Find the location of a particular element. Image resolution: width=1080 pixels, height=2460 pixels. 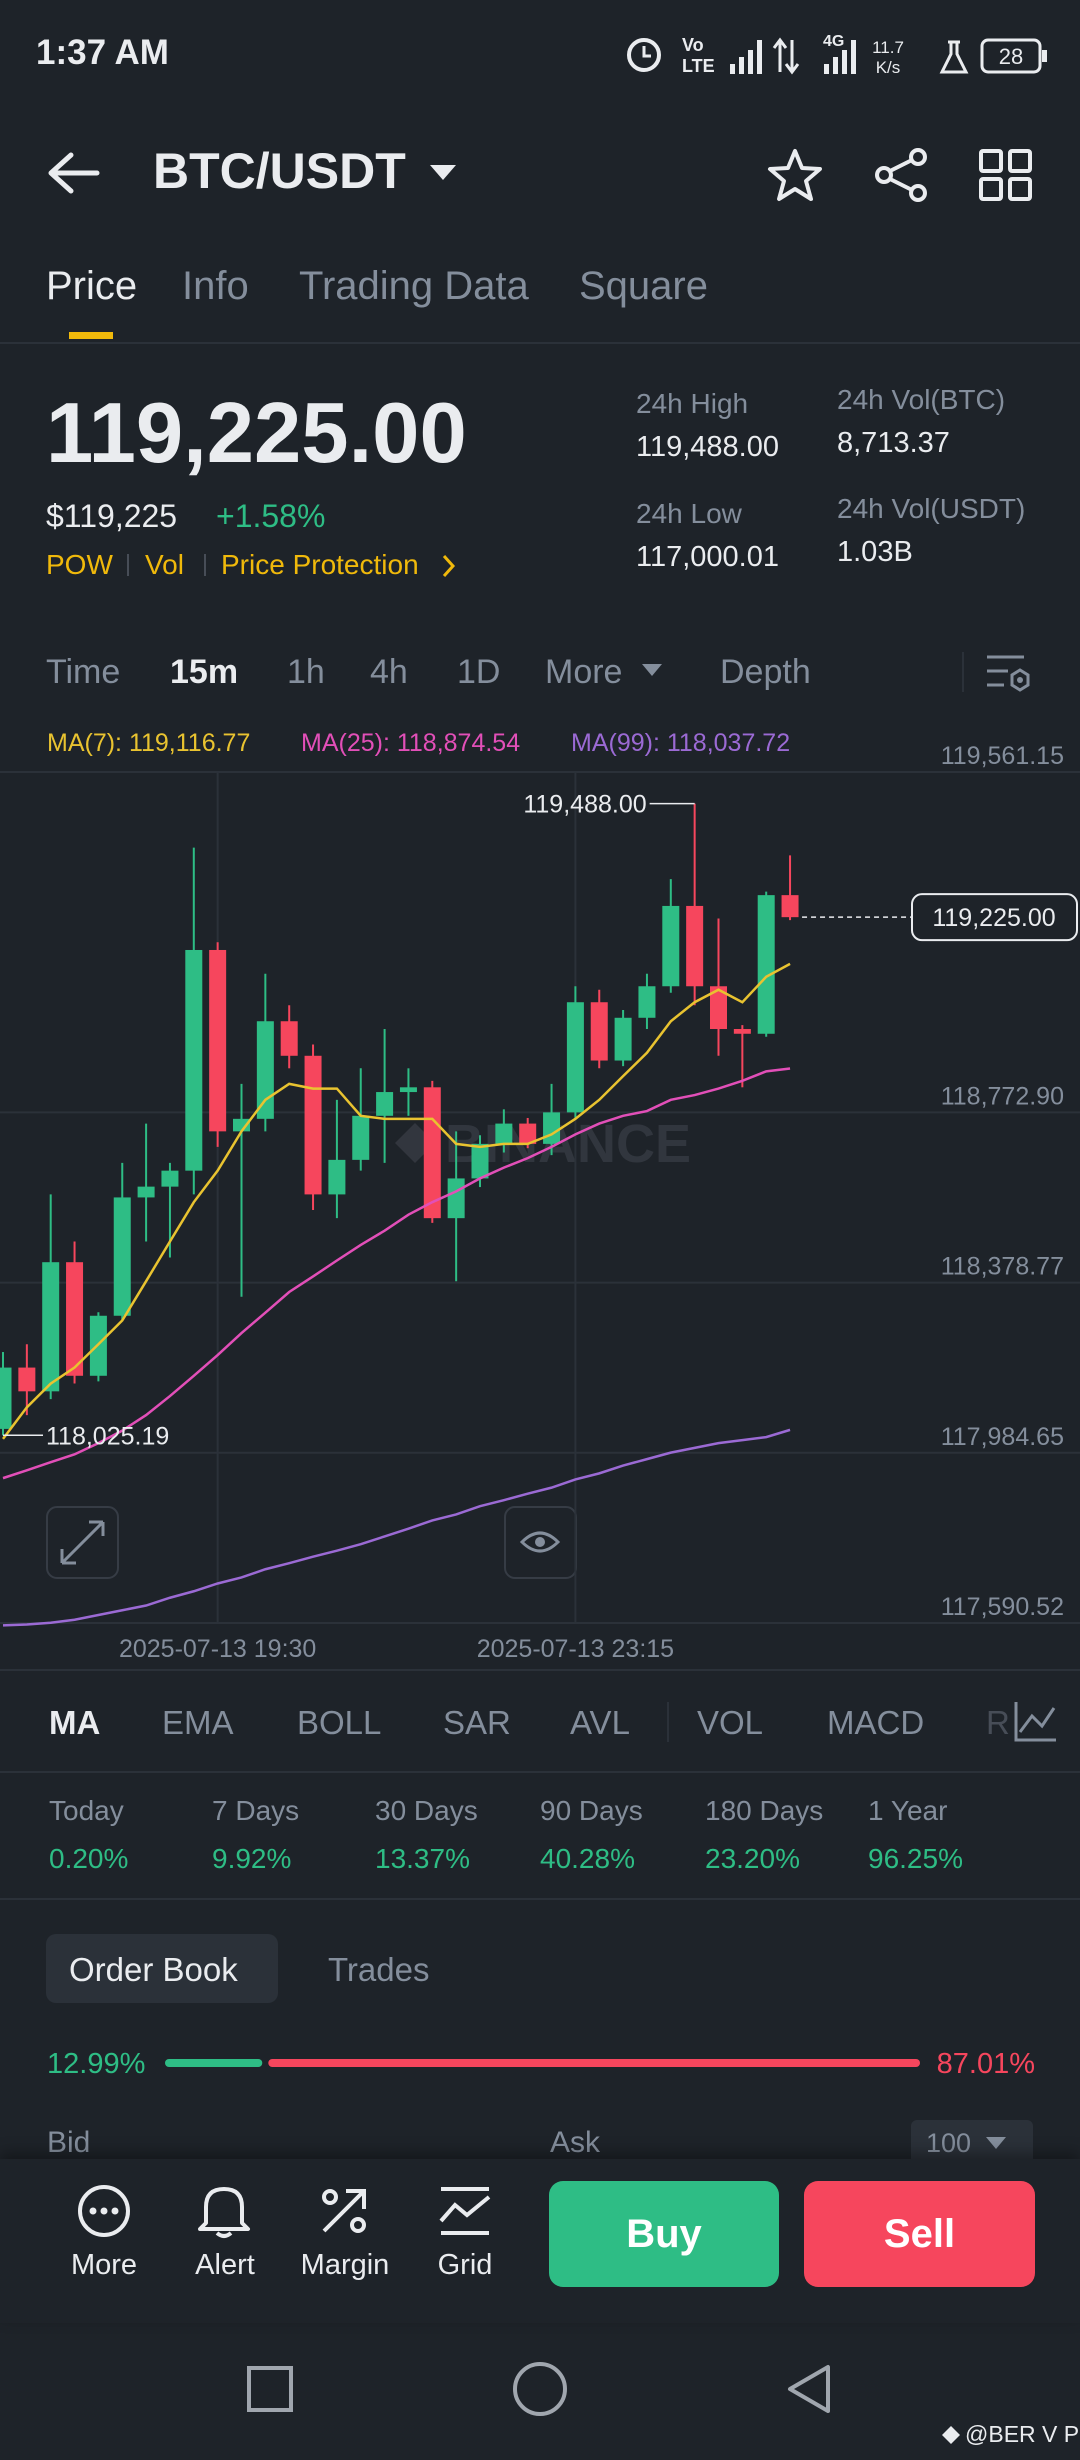

indicator: VOL is located at coordinates (730, 1722).